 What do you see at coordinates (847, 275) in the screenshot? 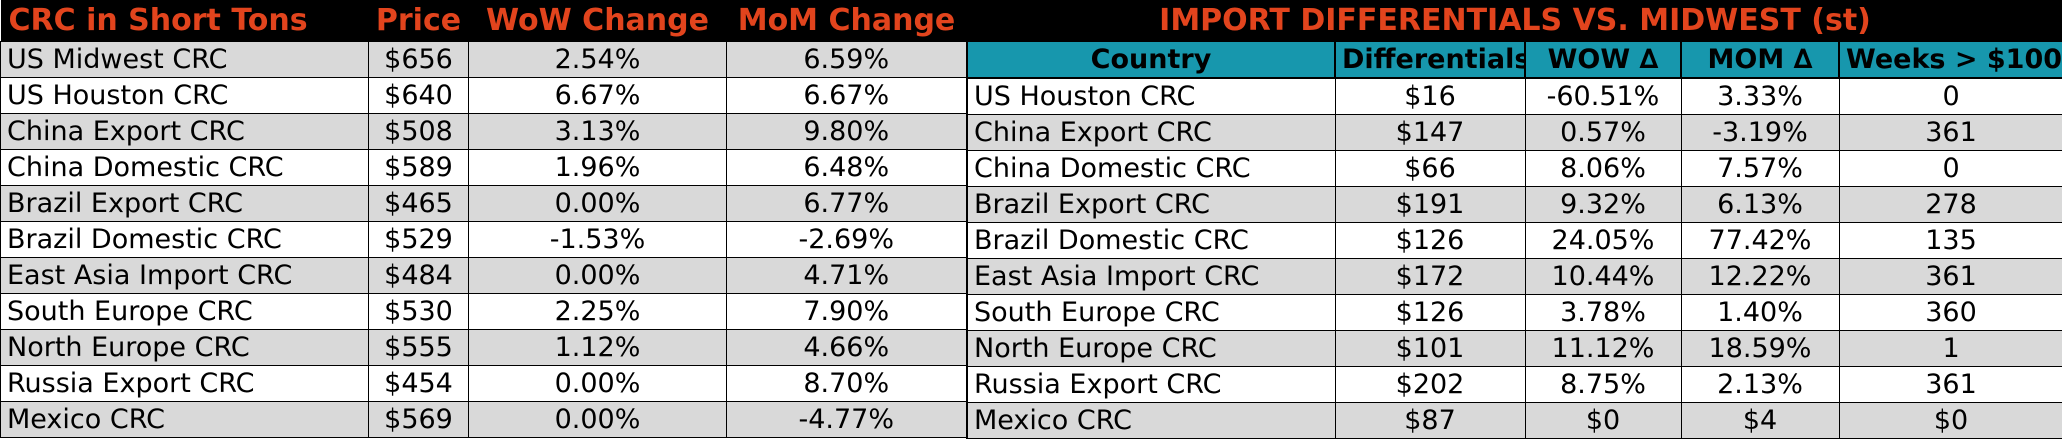
I see `mom-change-cell: 4.71%` at bounding box center [847, 275].